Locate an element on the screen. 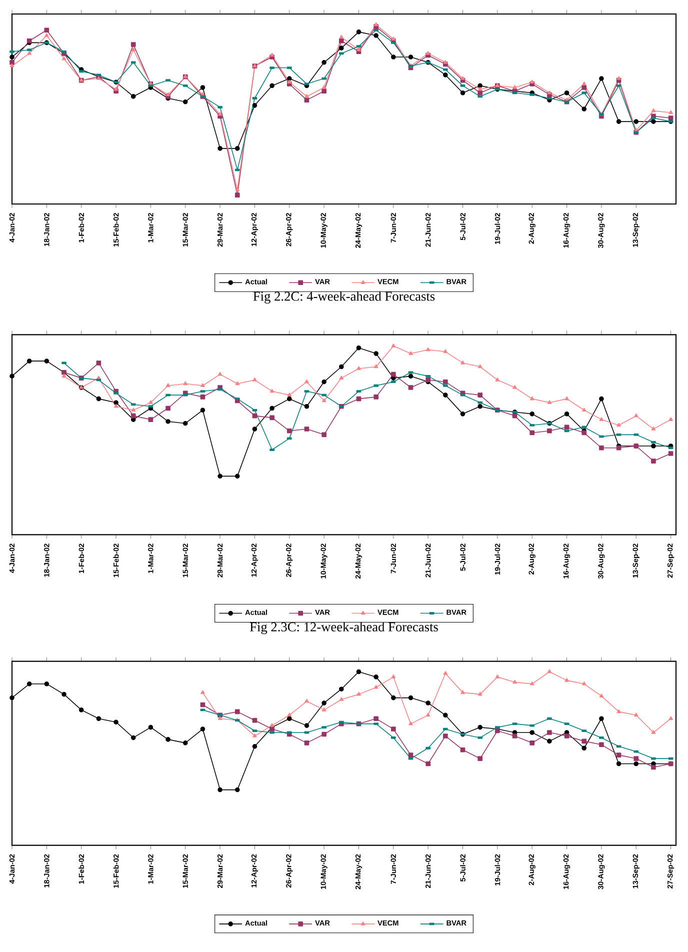 The image size is (688, 952). text: Fig 2.3C: 12-week-ahead Forecasts is located at coordinates (344, 628).